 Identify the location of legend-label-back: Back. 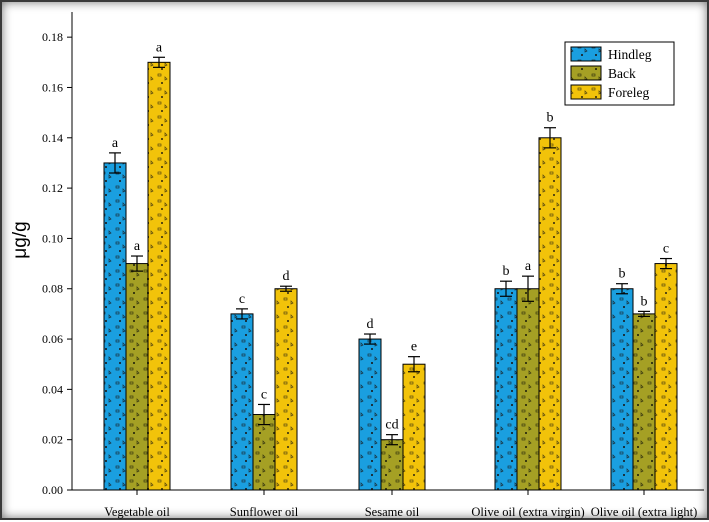
(622, 73).